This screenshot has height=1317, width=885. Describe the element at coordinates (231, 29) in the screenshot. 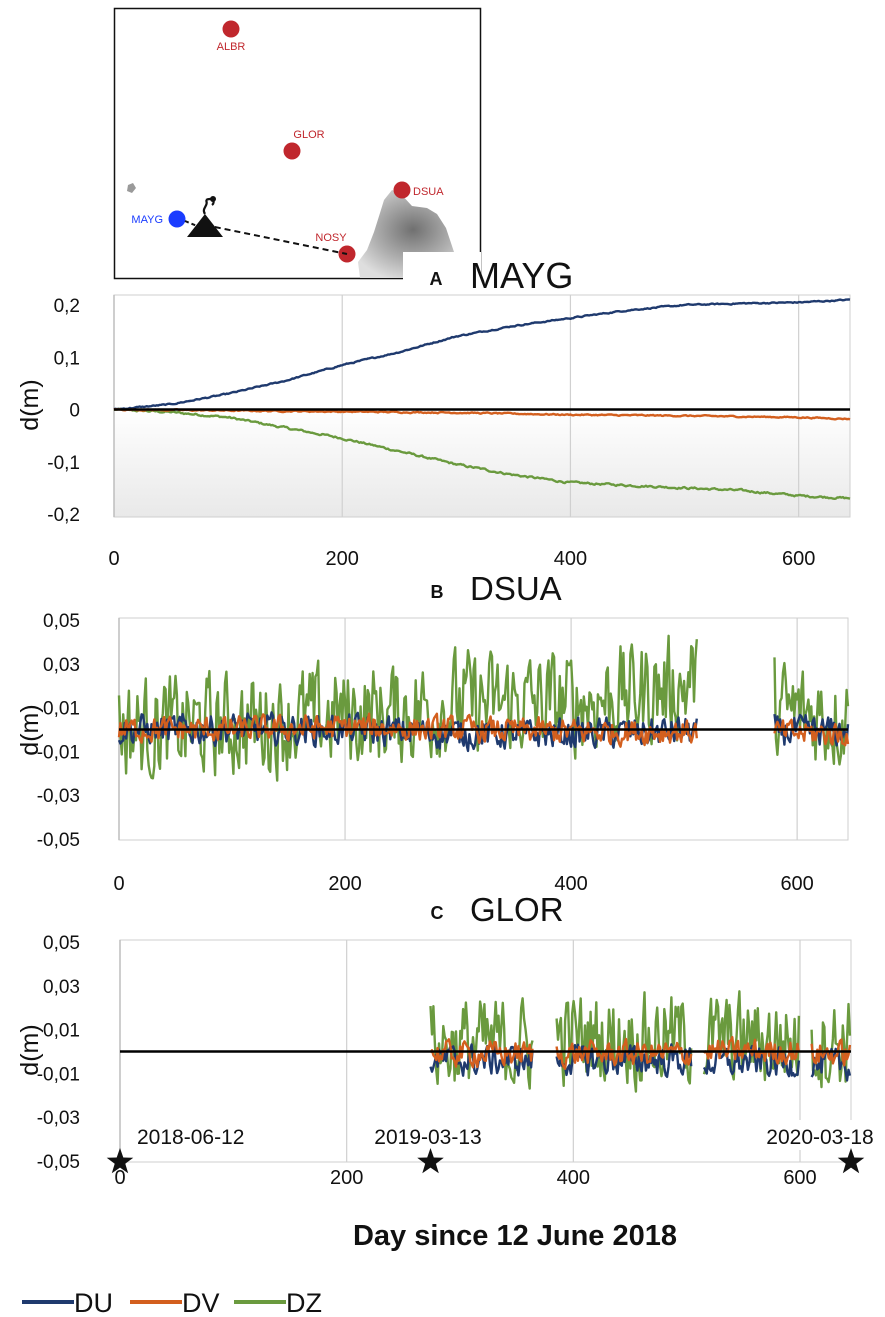

I see `station-marker-albr` at that location.